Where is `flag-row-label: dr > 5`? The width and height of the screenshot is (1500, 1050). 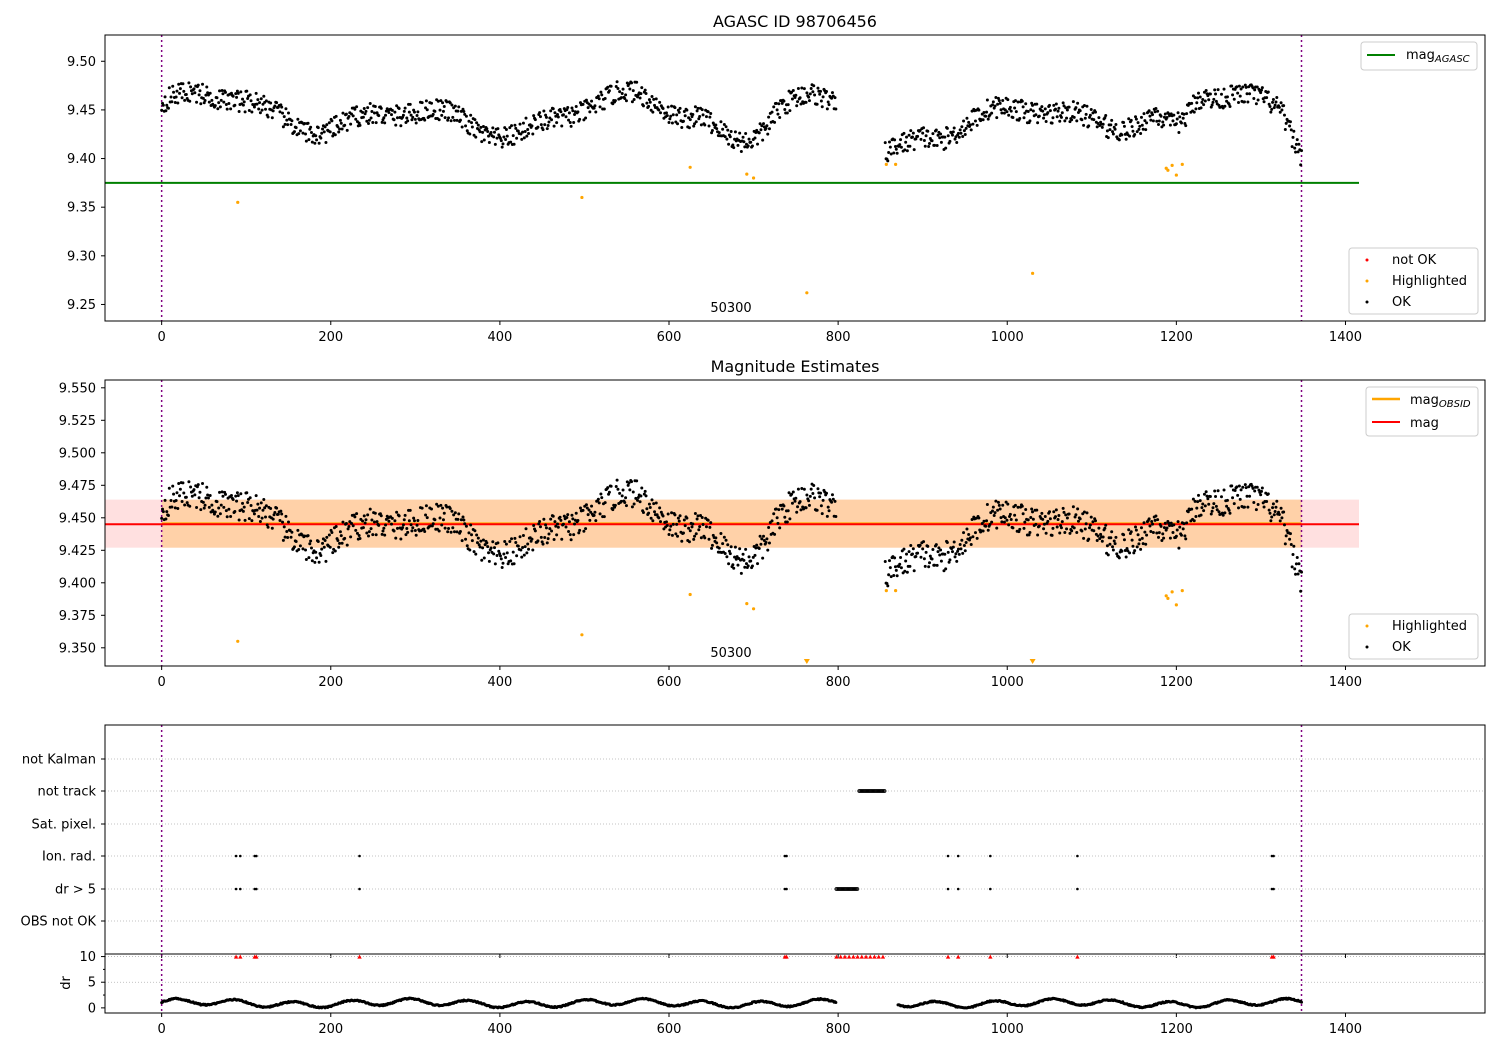 flag-row-label: dr > 5 is located at coordinates (75, 890).